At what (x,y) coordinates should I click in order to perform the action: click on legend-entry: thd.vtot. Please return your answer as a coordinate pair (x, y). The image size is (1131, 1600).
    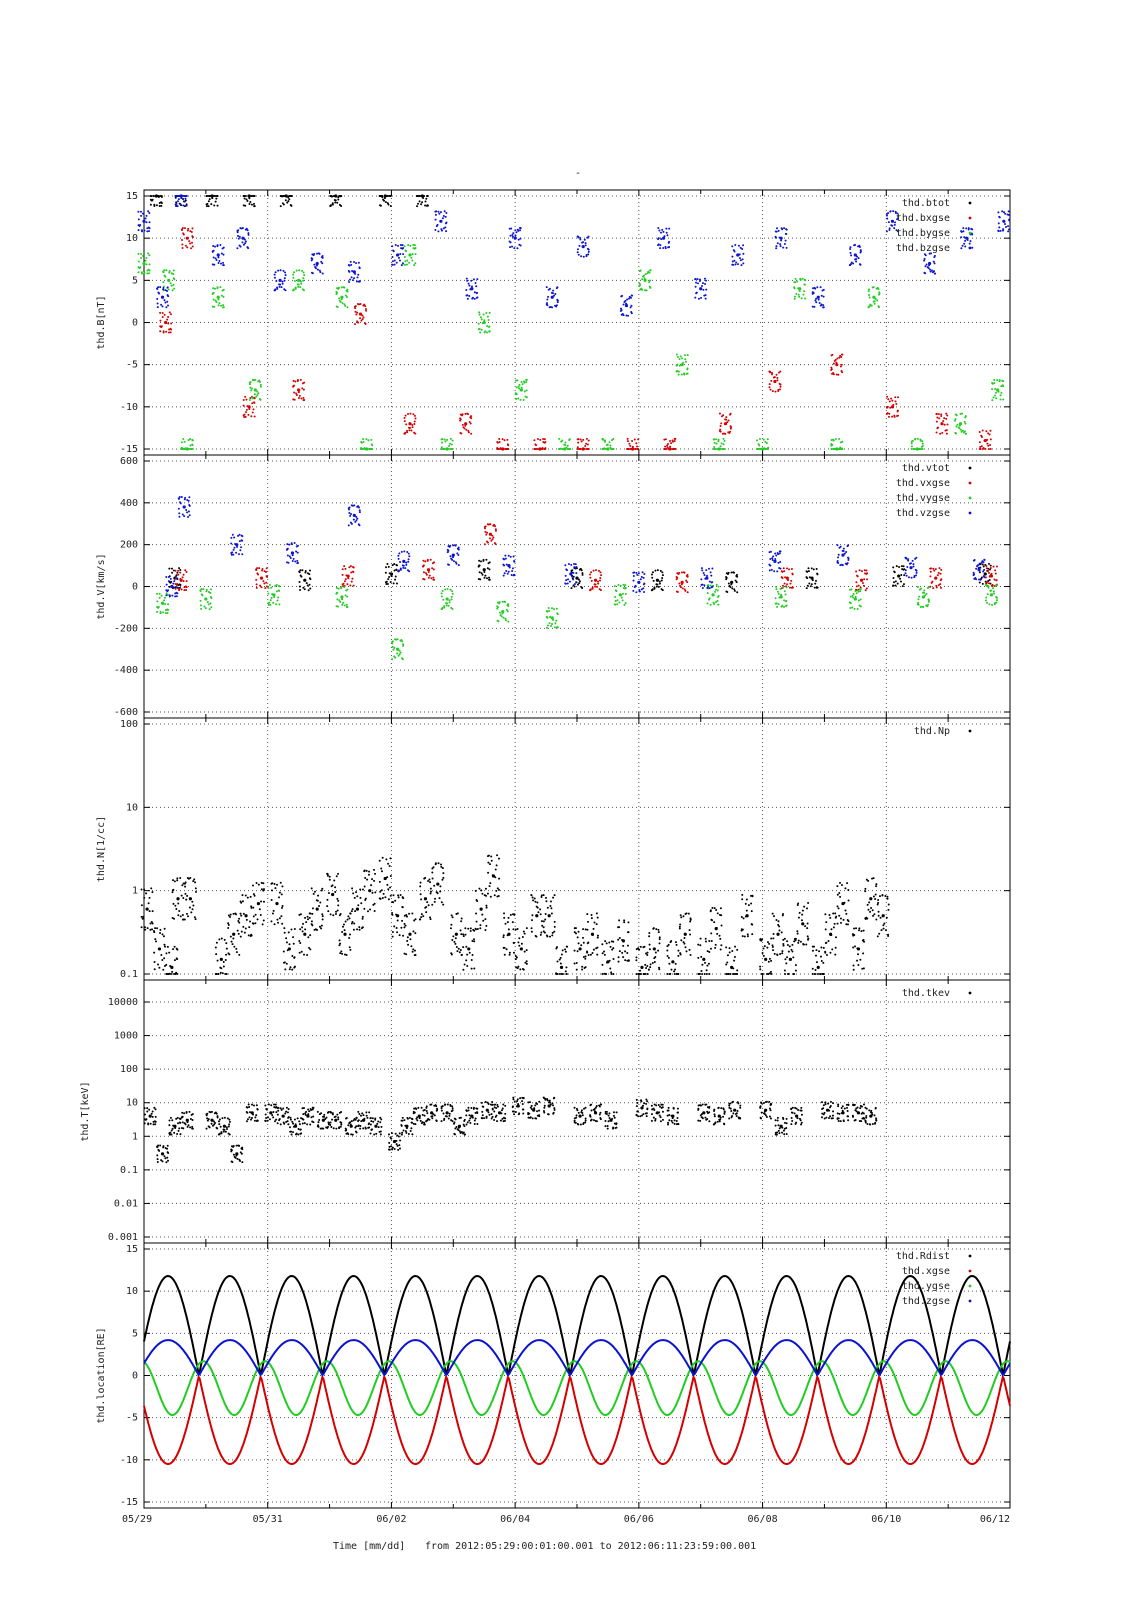
    Looking at the image, I should click on (926, 468).